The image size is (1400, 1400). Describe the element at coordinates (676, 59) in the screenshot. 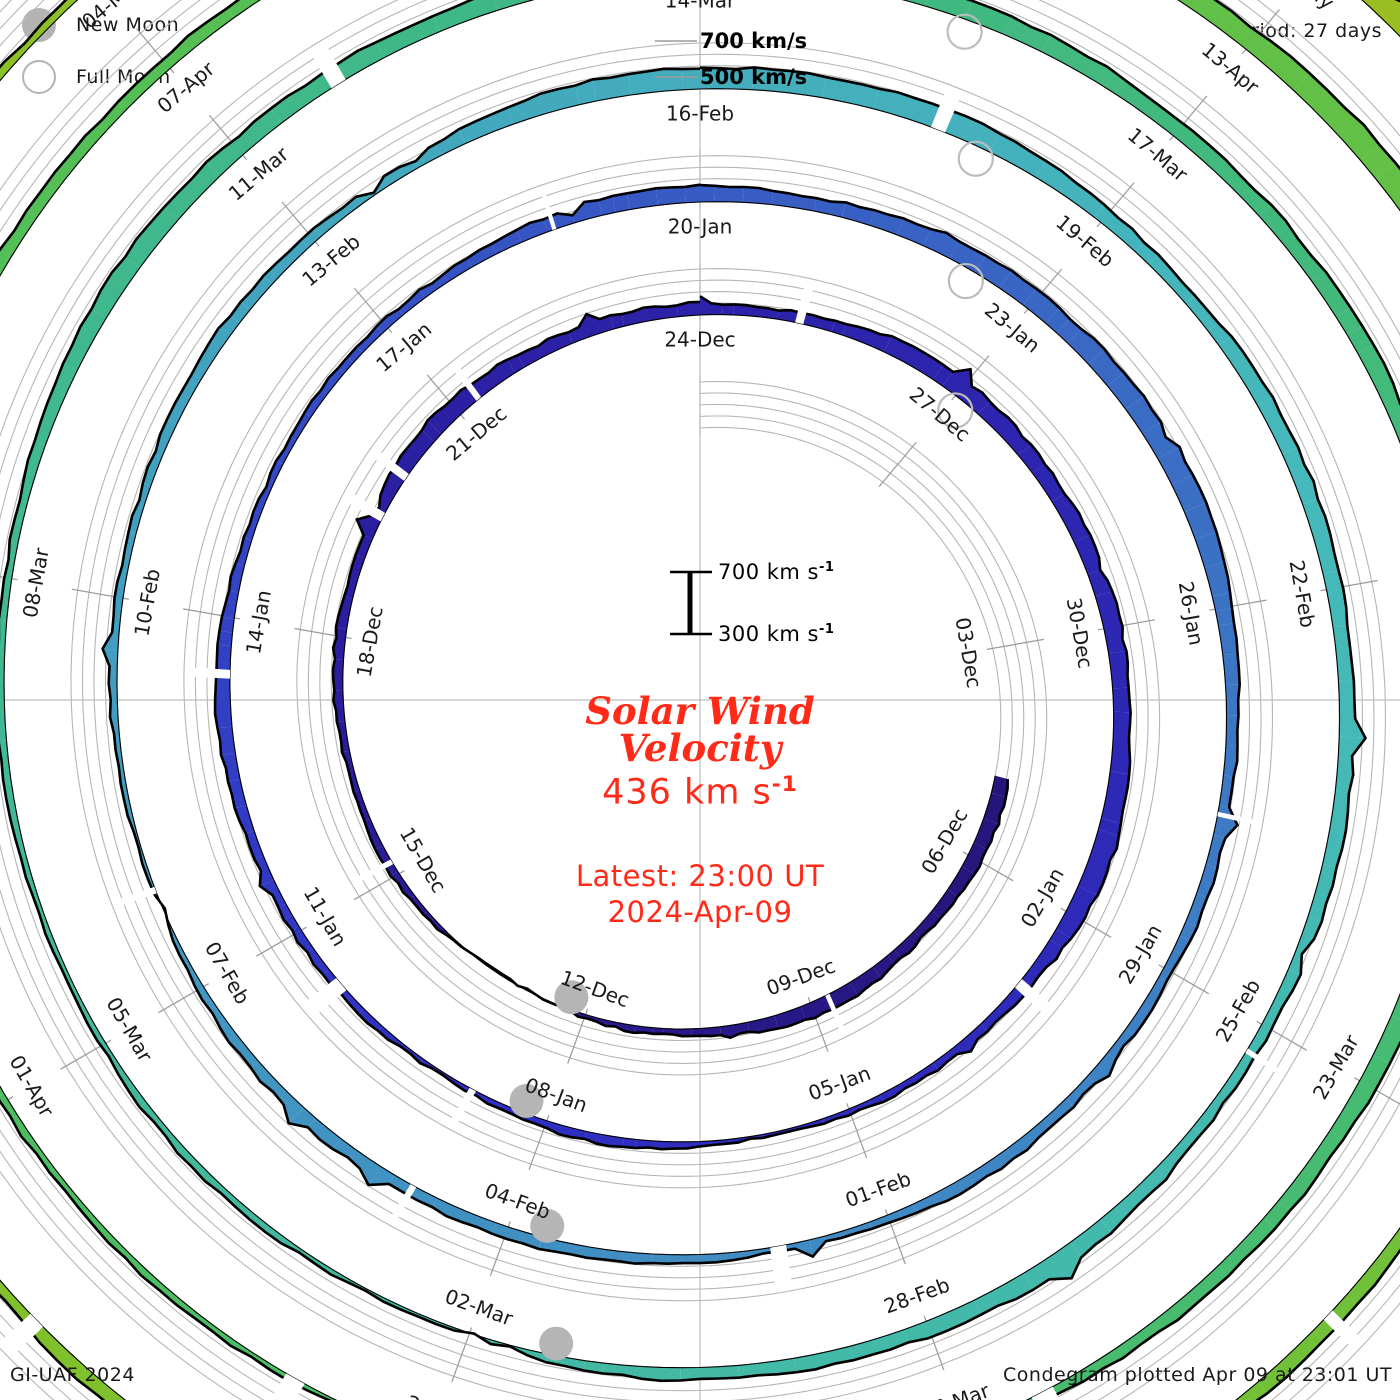

I see `radial-axis-leaders` at that location.